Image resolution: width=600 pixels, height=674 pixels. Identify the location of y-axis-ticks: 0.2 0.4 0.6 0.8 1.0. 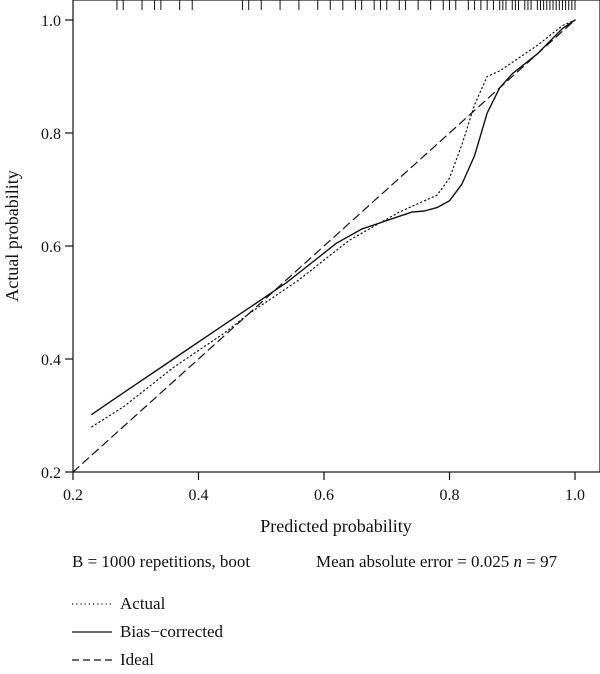
(57, 247).